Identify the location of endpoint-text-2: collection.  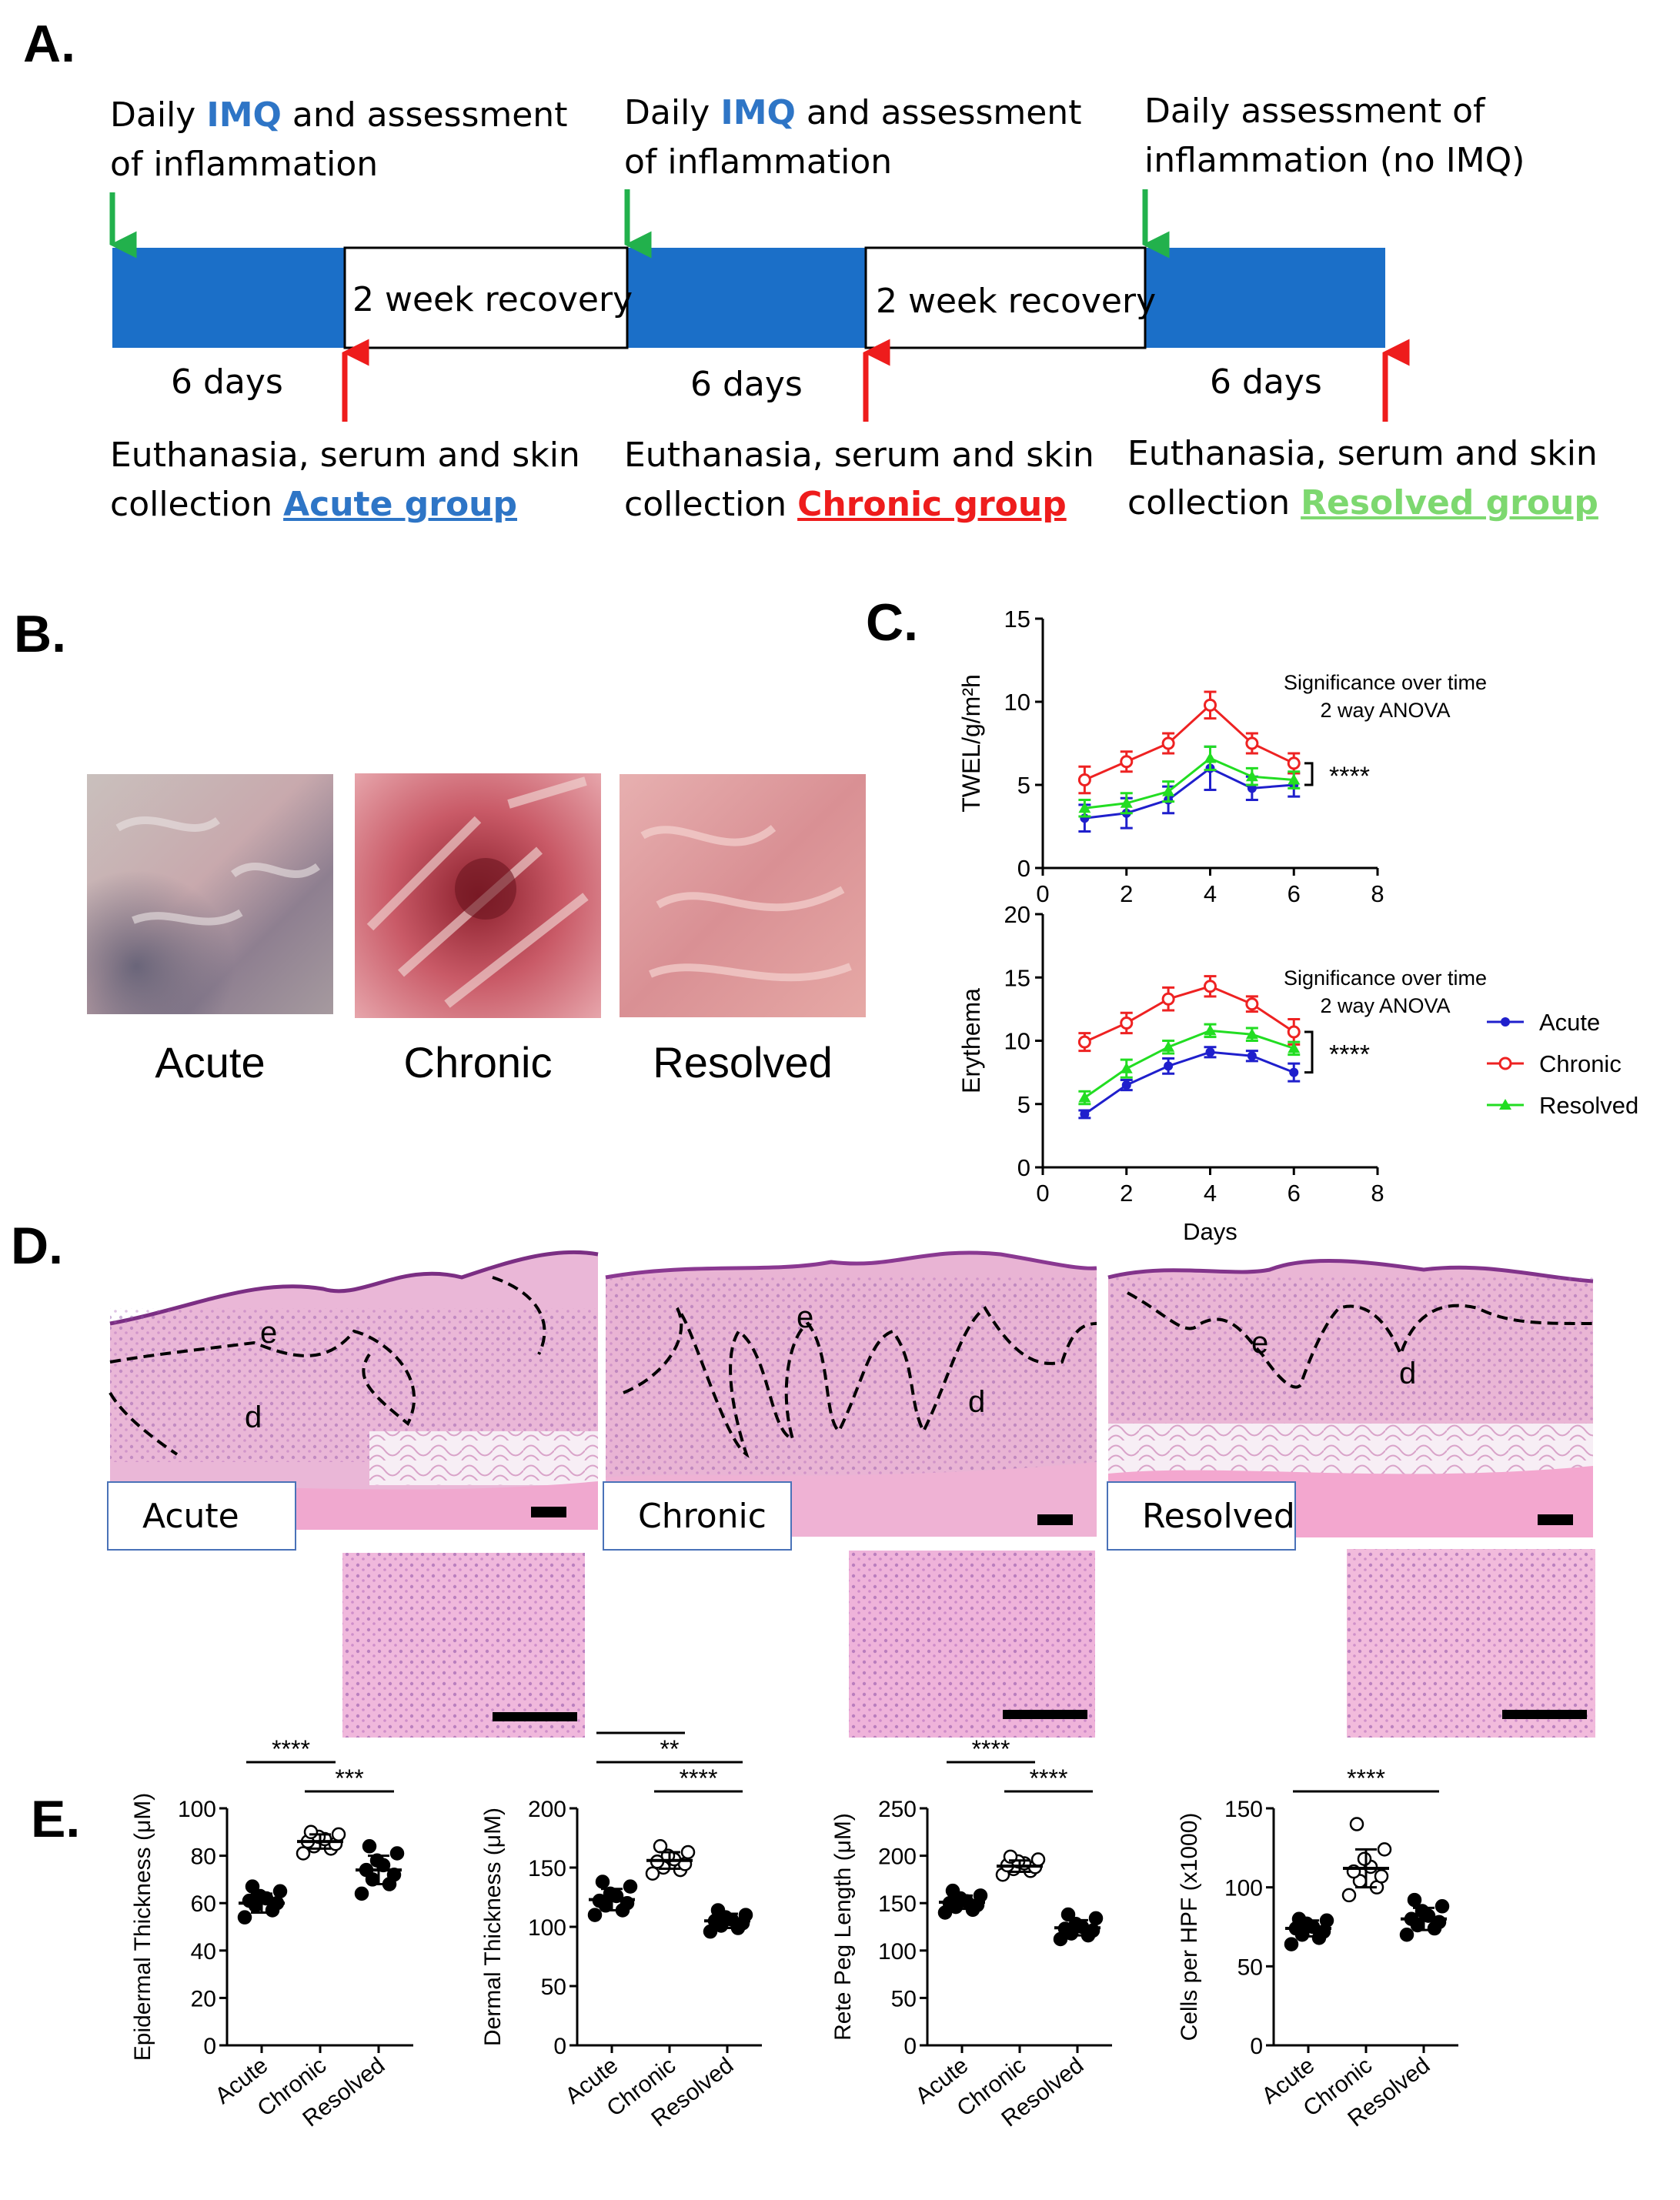
(197, 505).